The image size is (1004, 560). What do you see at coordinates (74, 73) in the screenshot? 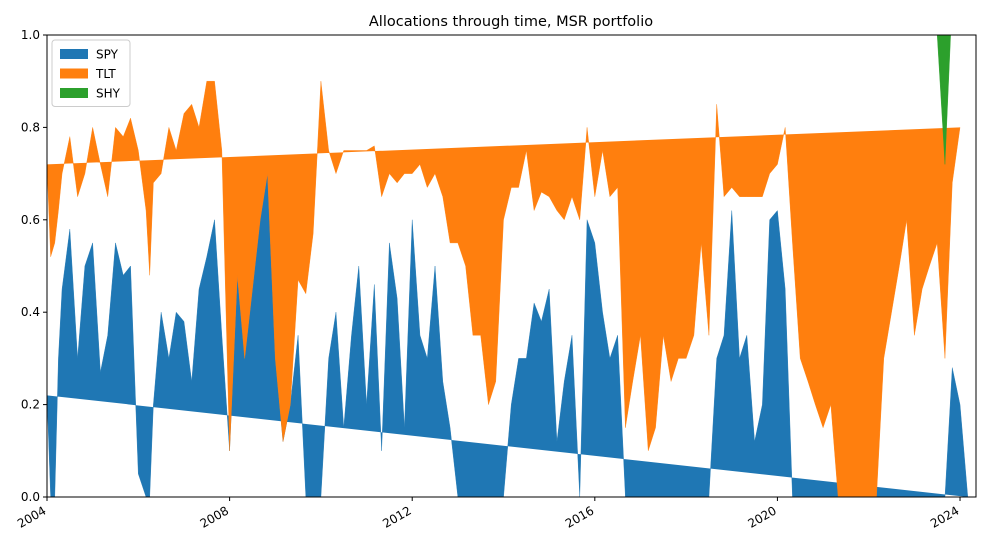
I see `legend-swatch-tlt` at bounding box center [74, 73].